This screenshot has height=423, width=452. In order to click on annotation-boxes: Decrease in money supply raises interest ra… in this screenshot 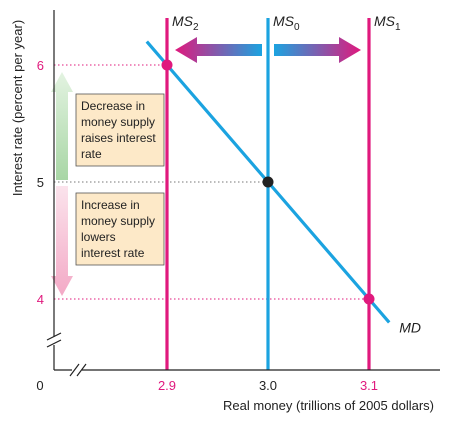, I will do `click(120, 179)`.